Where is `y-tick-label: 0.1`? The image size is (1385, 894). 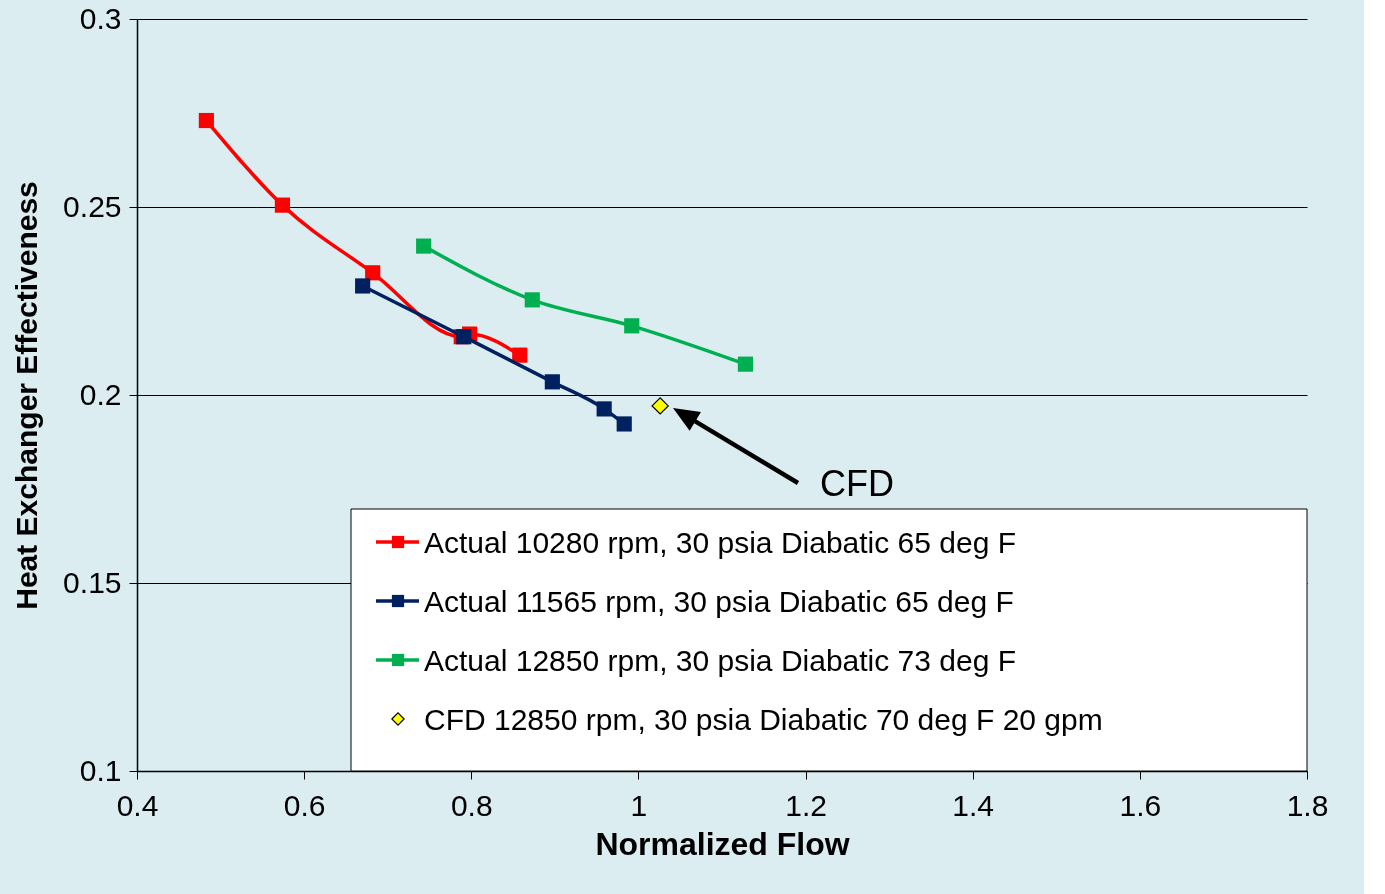 y-tick-label: 0.1 is located at coordinates (100, 770).